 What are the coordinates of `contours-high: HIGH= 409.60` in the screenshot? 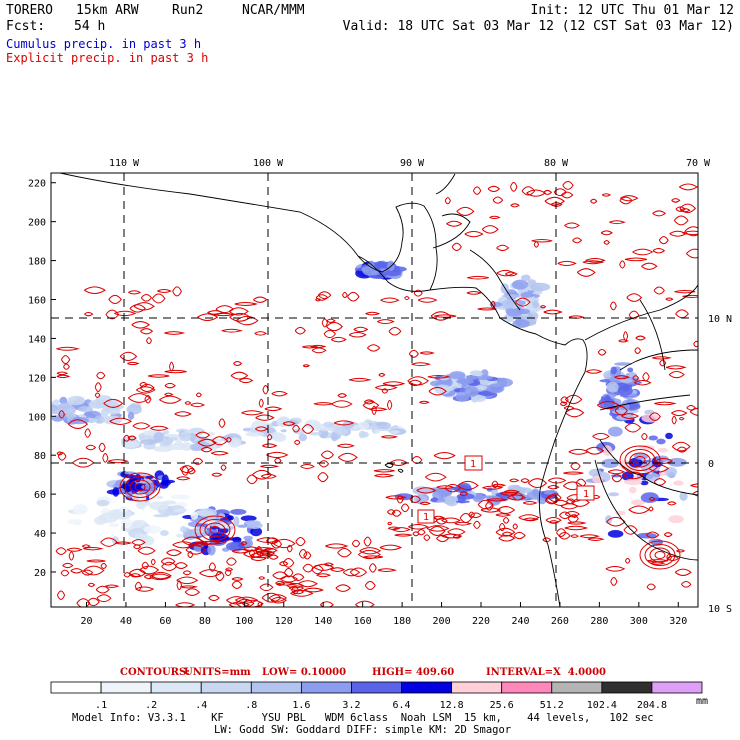 It's located at (413, 672).